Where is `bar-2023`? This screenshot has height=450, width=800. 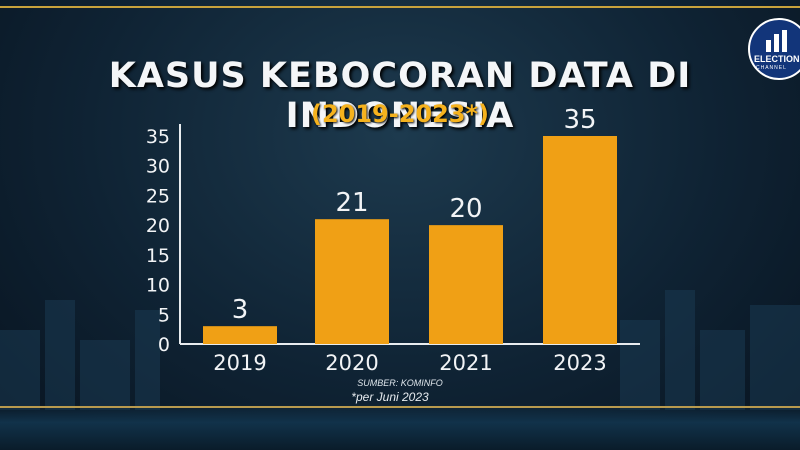
bar-2023 is located at coordinates (580, 240).